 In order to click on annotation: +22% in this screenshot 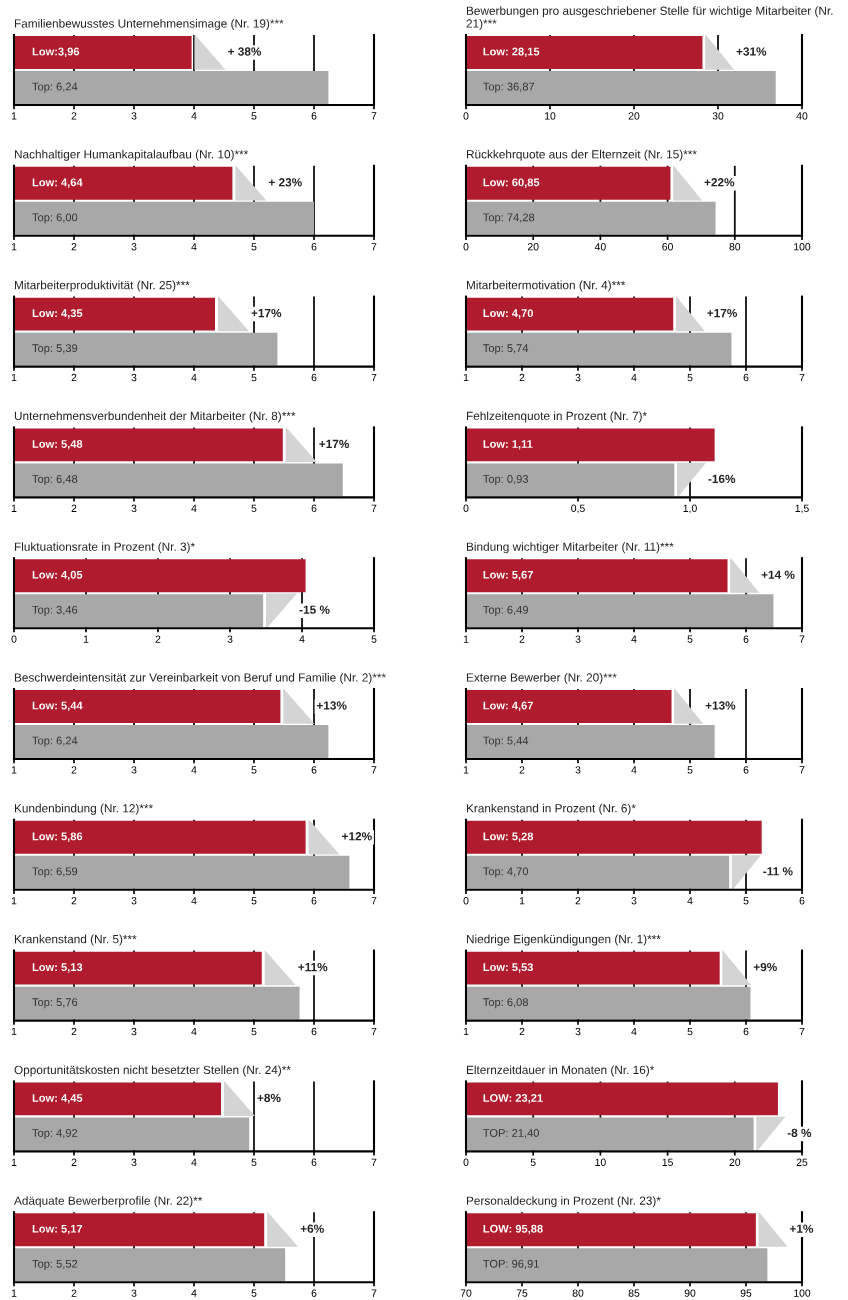, I will do `click(719, 182)`.